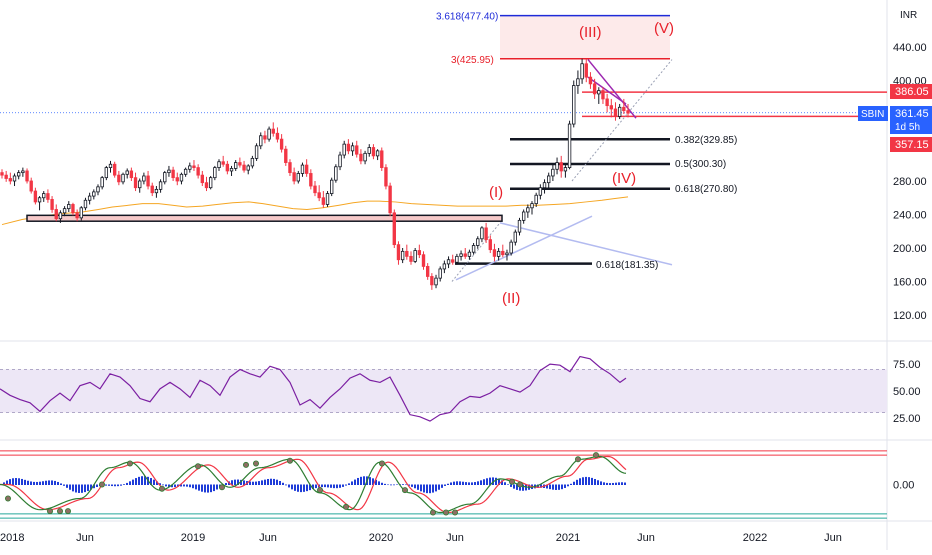 The height and width of the screenshot is (555, 932). Describe the element at coordinates (130, 463) in the screenshot. I see `osc-cross-marker` at that location.